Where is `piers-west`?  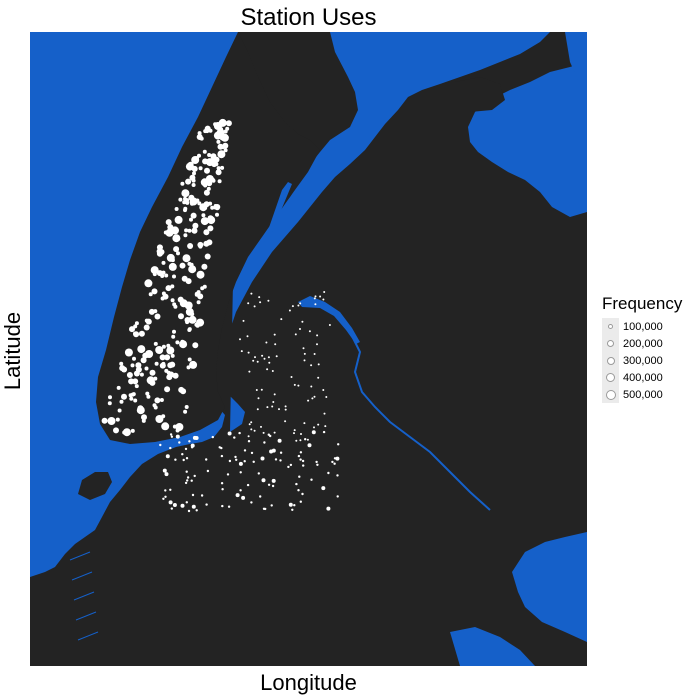
piers-west is located at coordinates (84, 596).